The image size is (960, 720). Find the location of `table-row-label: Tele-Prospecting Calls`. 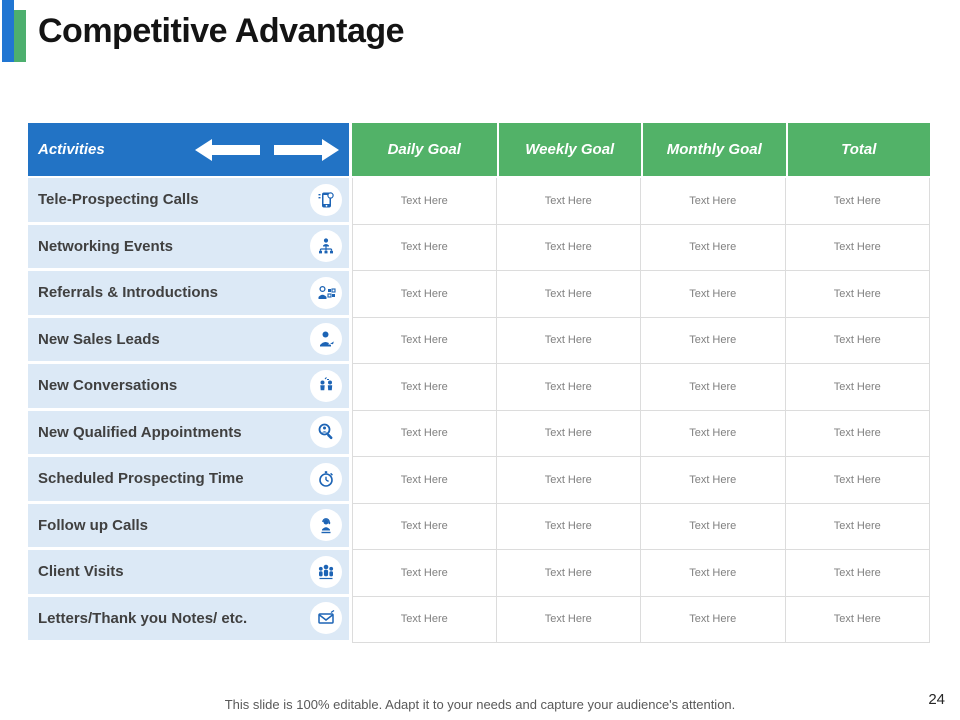

table-row-label: Tele-Prospecting Calls is located at coordinates (190, 201).